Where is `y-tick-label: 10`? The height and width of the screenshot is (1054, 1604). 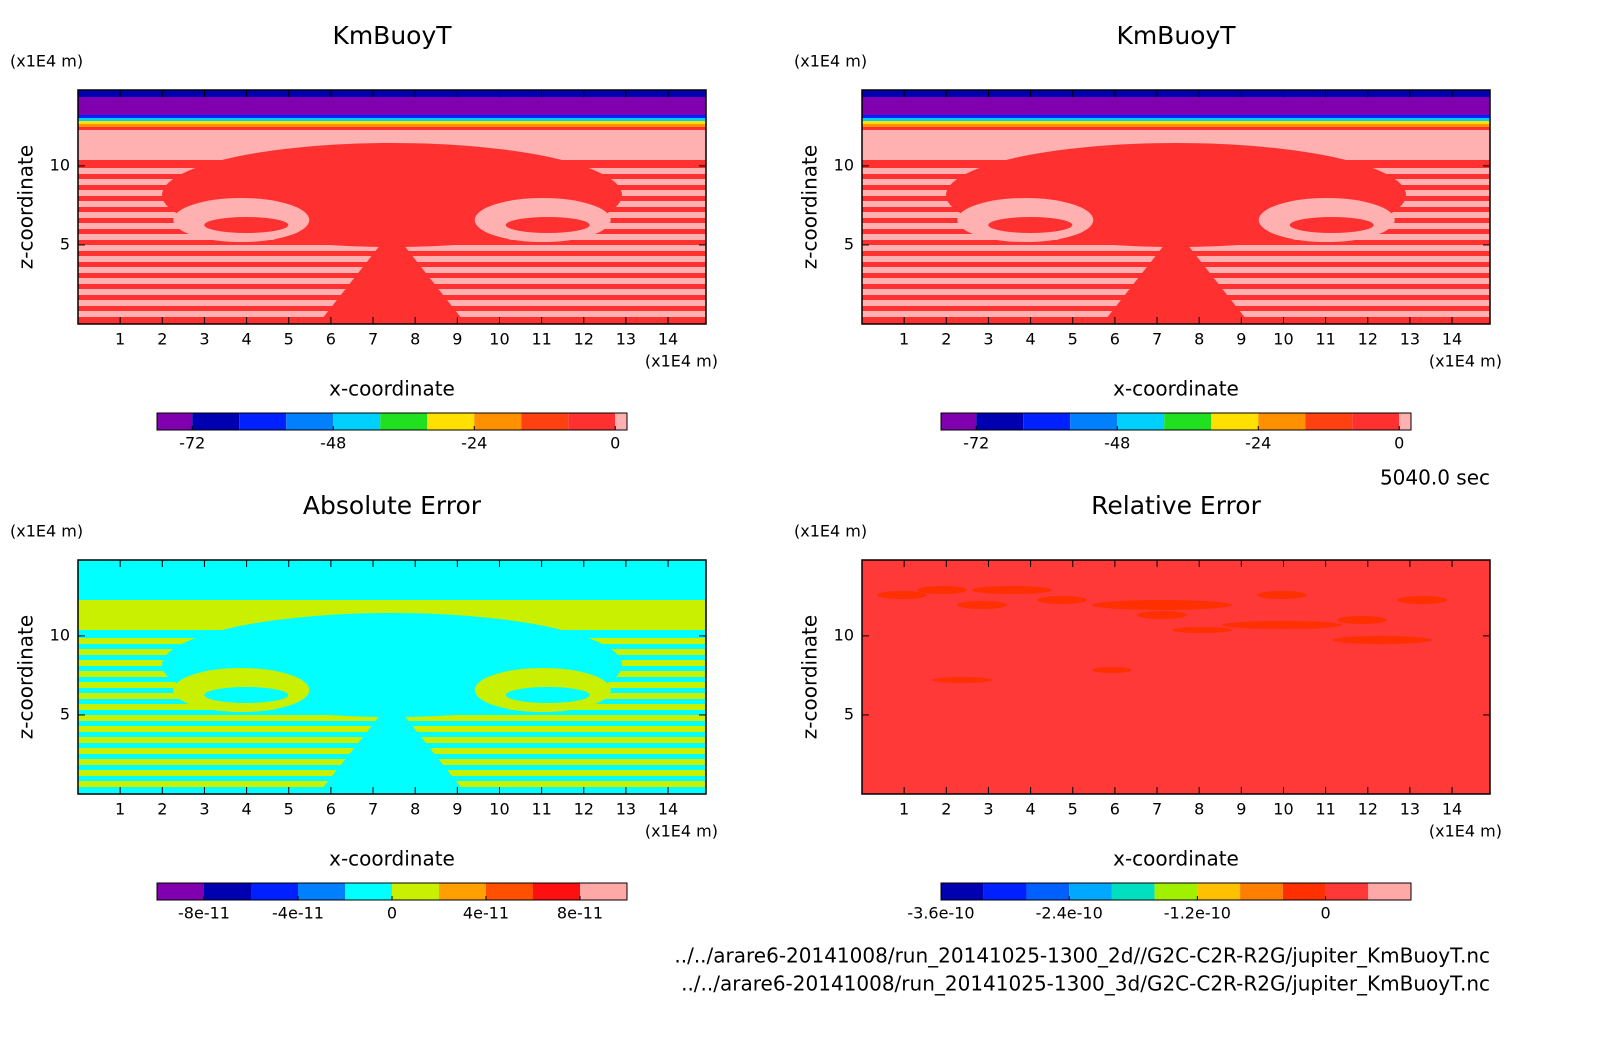
y-tick-label: 10 is located at coordinates (60, 164).